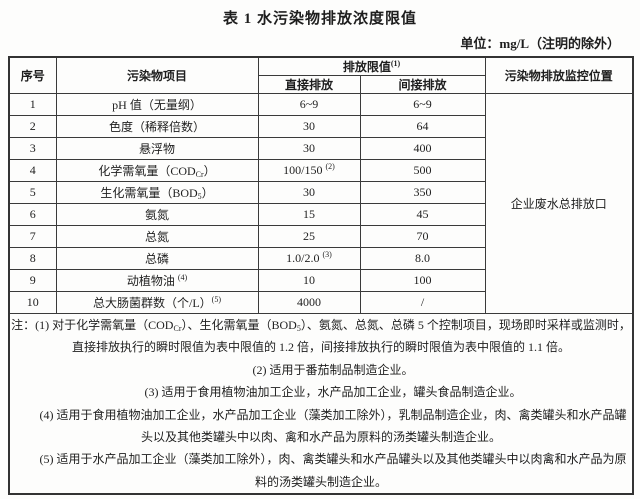  Describe the element at coordinates (32, 126) in the screenshot. I see `row-no-cell: 2` at that location.